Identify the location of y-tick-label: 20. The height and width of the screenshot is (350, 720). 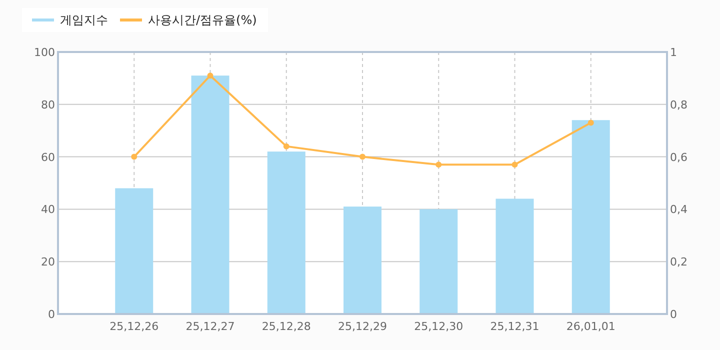
(48, 262).